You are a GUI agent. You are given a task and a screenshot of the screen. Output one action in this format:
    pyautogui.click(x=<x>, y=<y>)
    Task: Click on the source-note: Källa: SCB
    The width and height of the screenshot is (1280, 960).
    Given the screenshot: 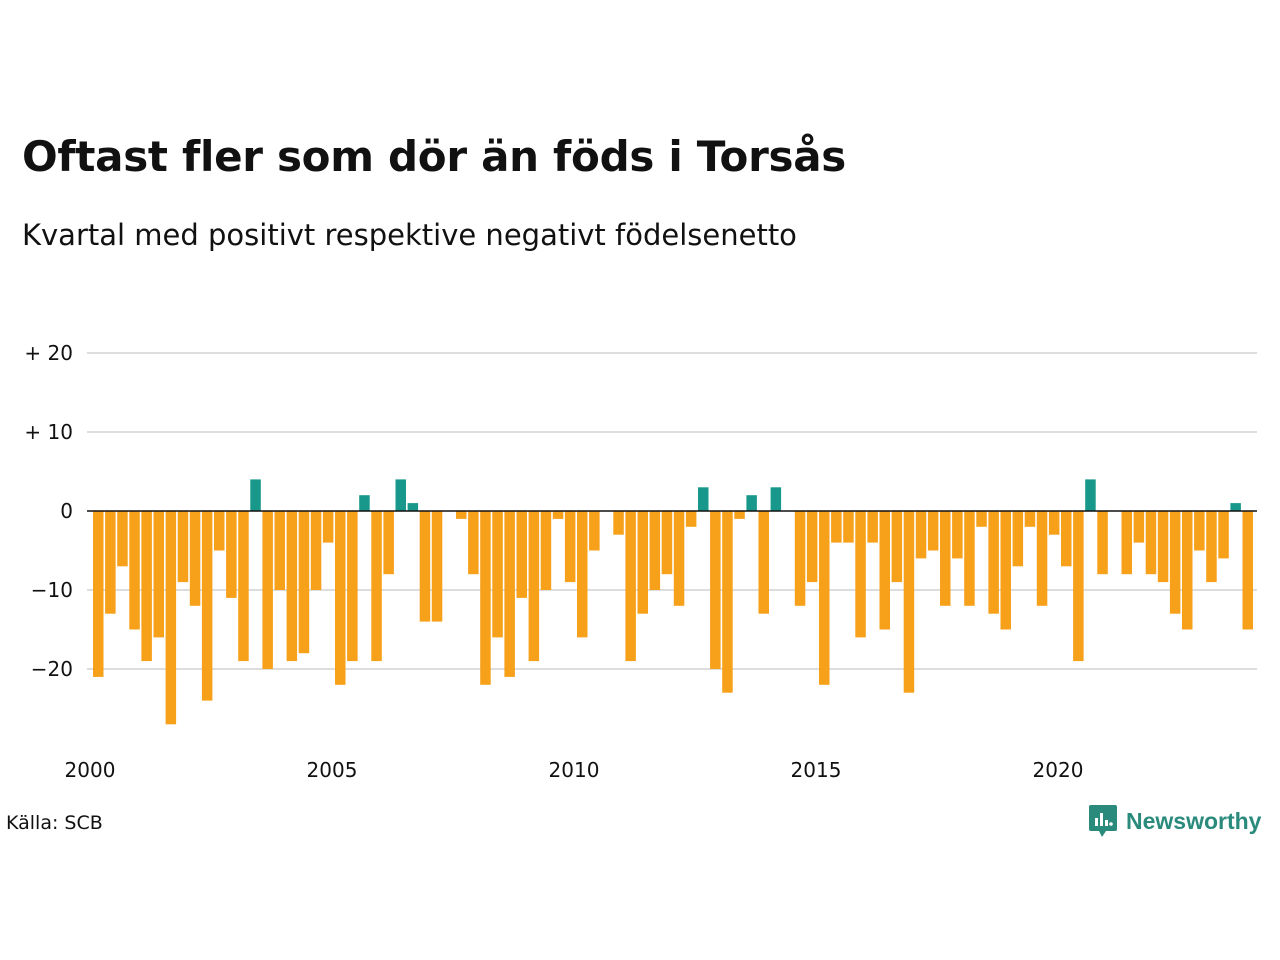 What is the action you would take?
    pyautogui.click(x=54, y=823)
    